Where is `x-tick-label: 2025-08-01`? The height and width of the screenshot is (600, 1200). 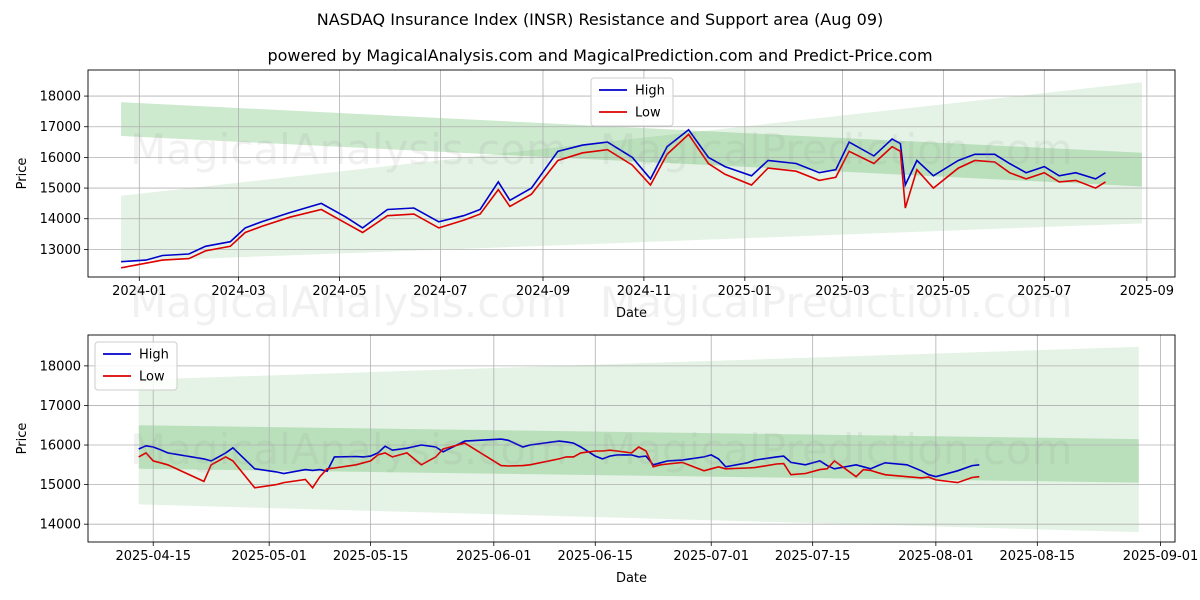 x-tick-label: 2025-08-01 is located at coordinates (936, 556).